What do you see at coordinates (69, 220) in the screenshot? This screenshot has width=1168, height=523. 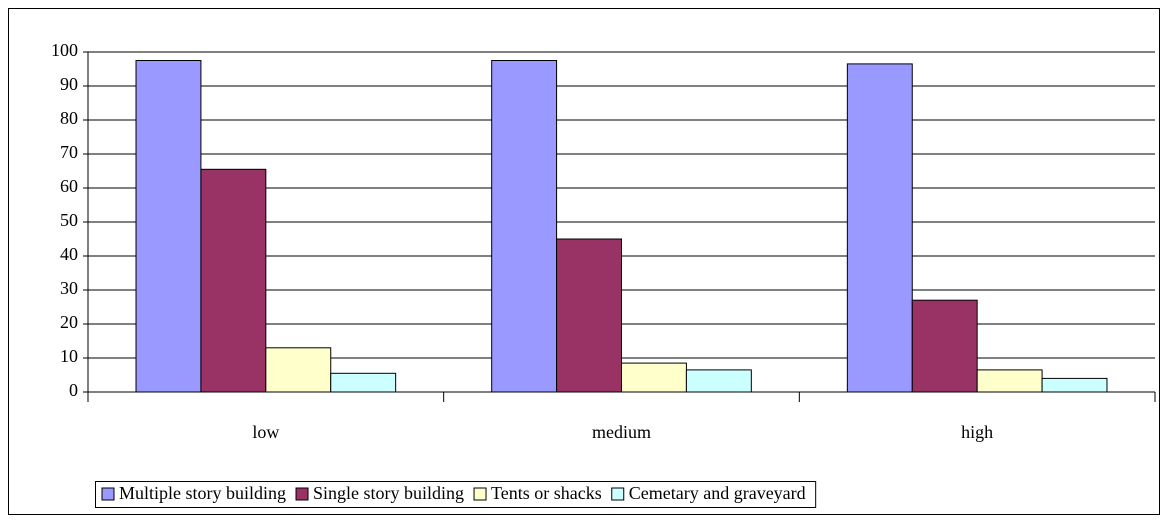 I see `y-tick-label: 50` at bounding box center [69, 220].